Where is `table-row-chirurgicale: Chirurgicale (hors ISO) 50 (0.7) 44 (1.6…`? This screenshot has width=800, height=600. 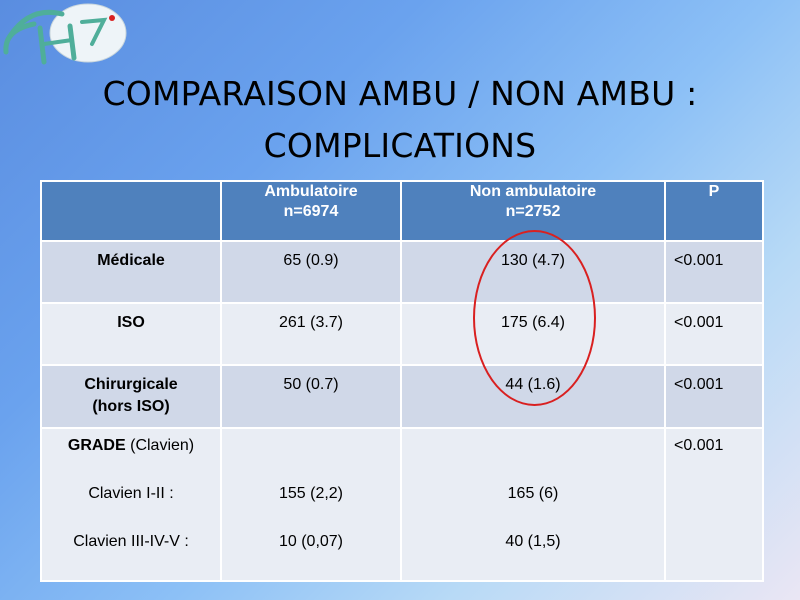 table-row-chirurgicale: Chirurgicale (hors ISO) 50 (0.7) 44 (1.6… is located at coordinates (402, 396).